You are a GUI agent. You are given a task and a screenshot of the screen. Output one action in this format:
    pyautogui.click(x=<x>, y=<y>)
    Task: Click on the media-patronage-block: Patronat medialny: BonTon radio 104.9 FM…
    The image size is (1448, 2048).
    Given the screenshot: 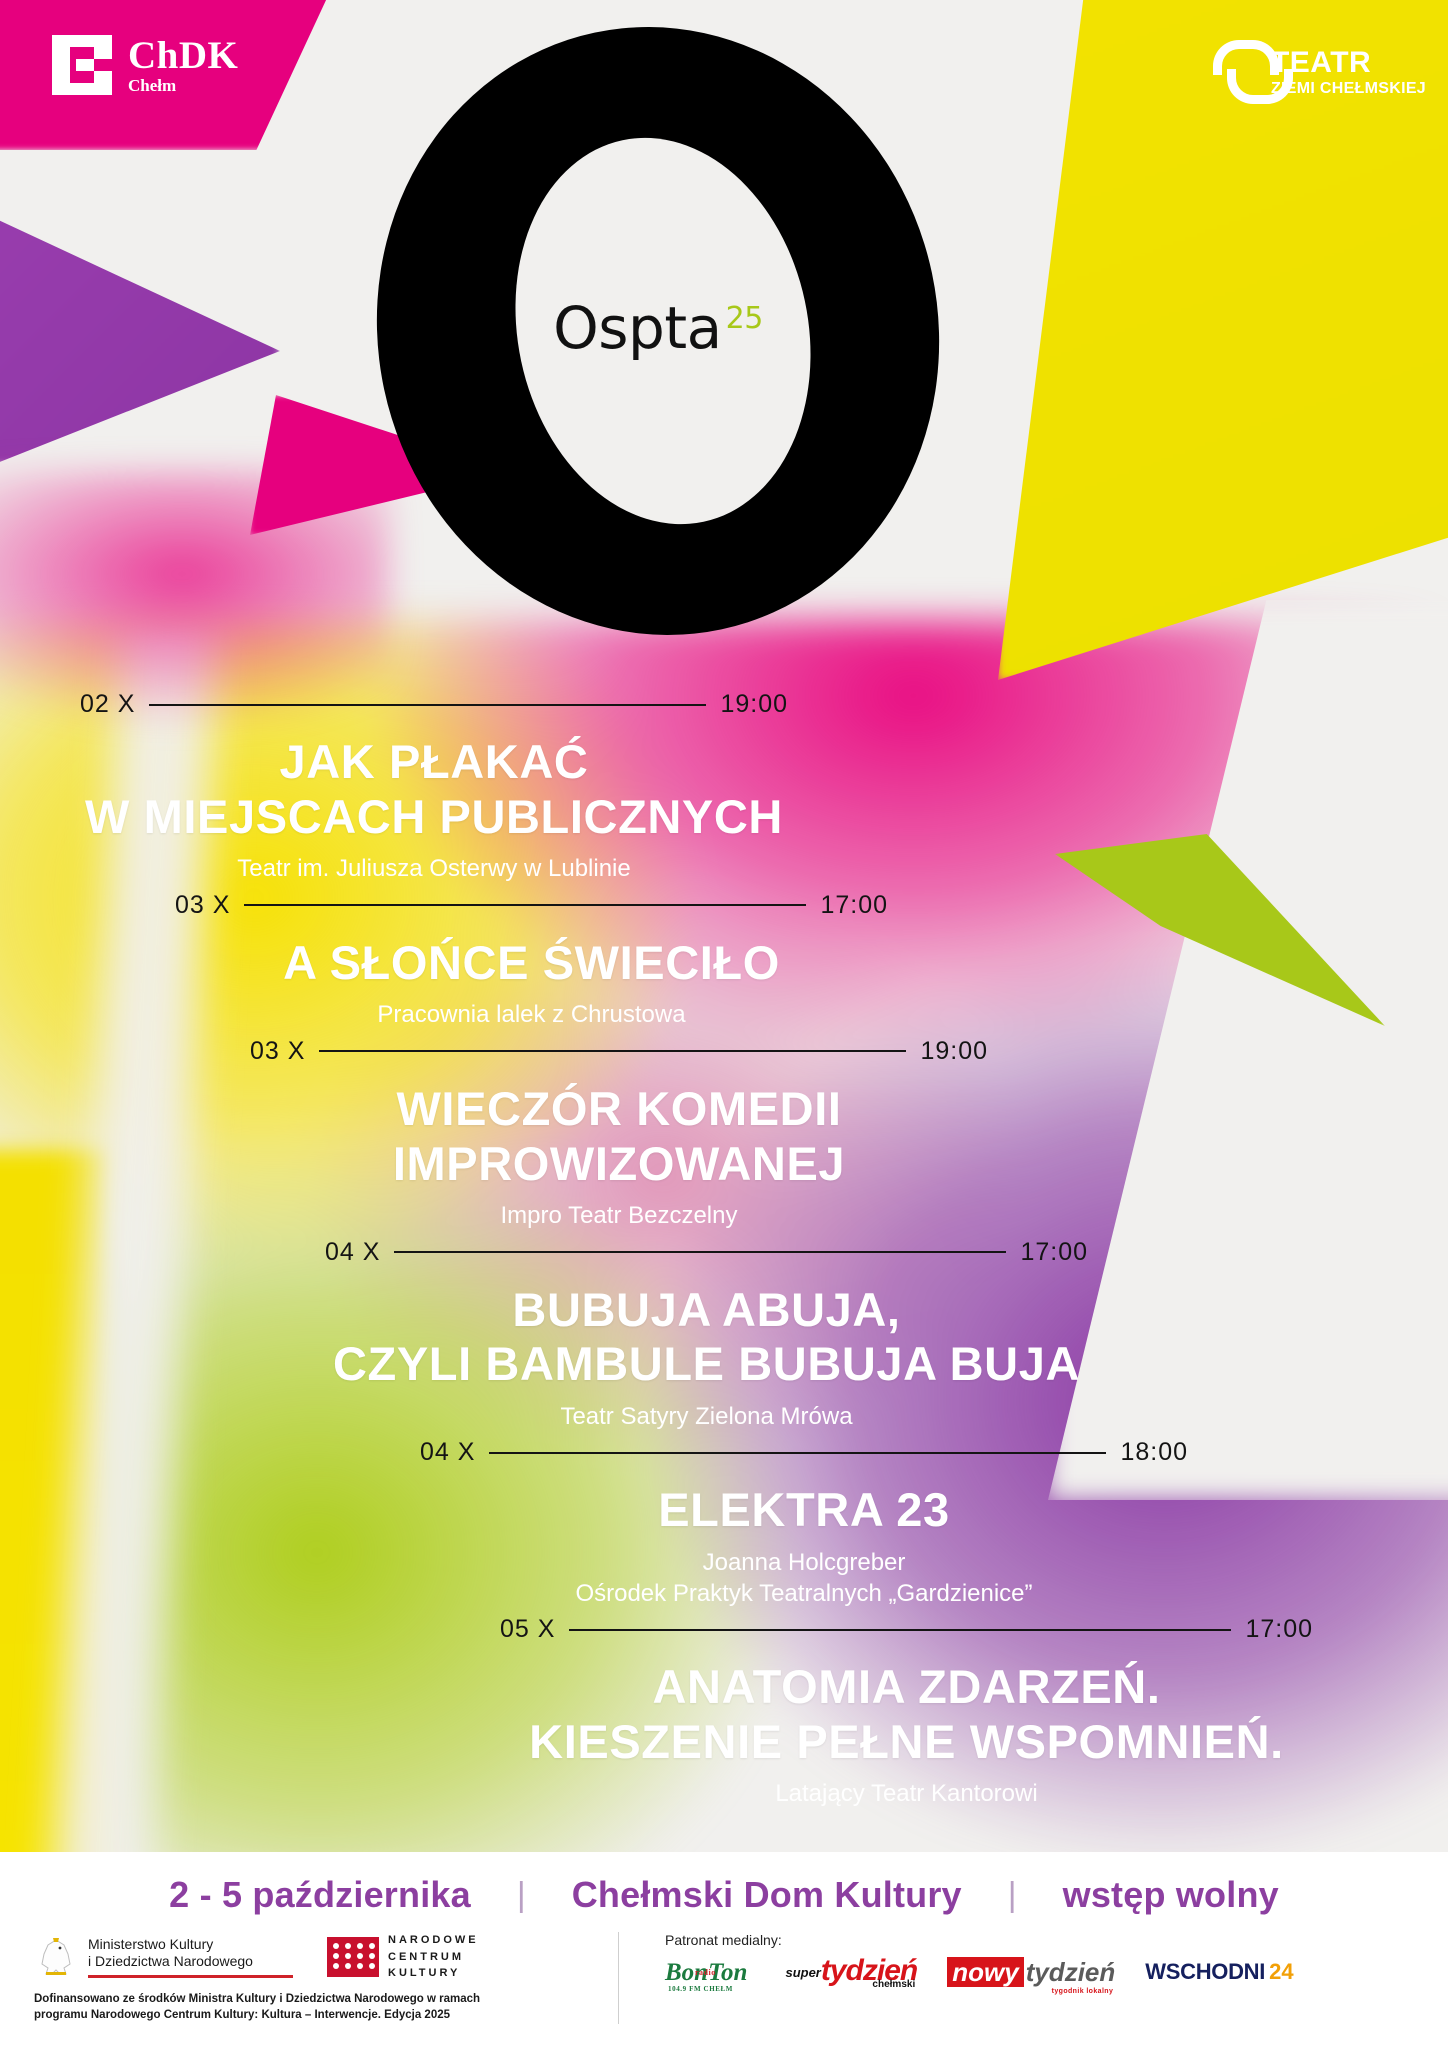 What is the action you would take?
    pyautogui.click(x=1031, y=1963)
    